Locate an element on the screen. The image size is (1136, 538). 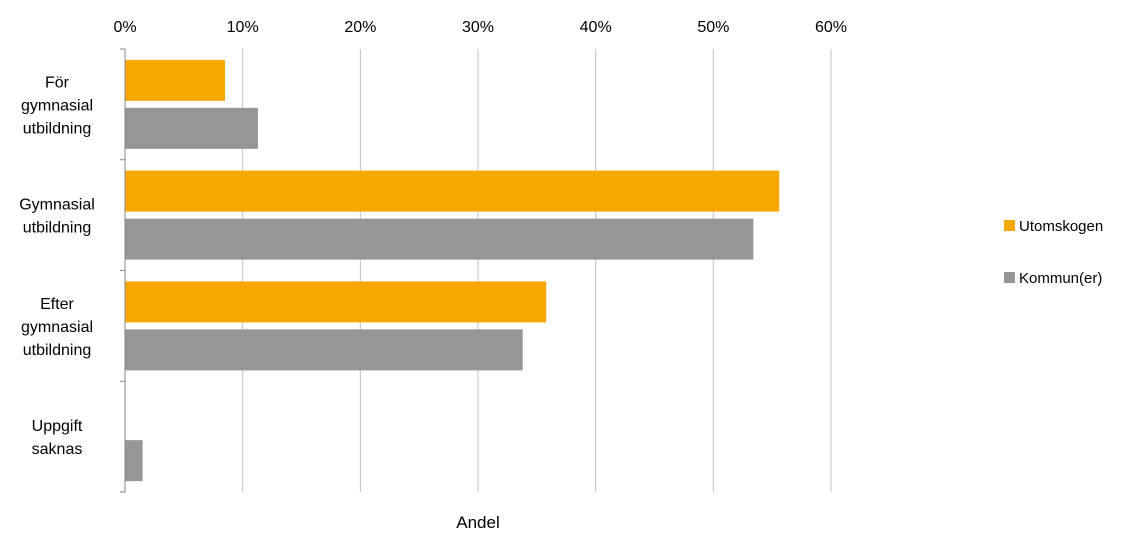
legend-label: Kommun(er) is located at coordinates (1060, 278).